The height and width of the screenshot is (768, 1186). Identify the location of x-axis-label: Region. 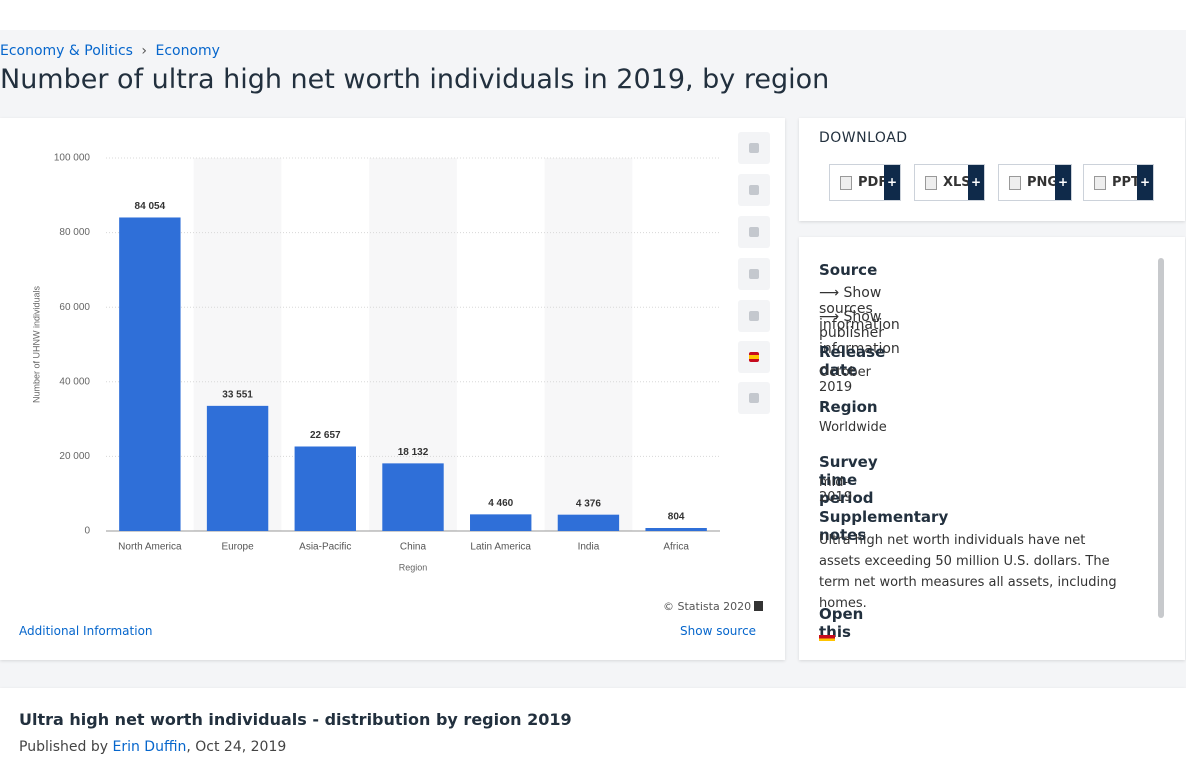
(413, 567).